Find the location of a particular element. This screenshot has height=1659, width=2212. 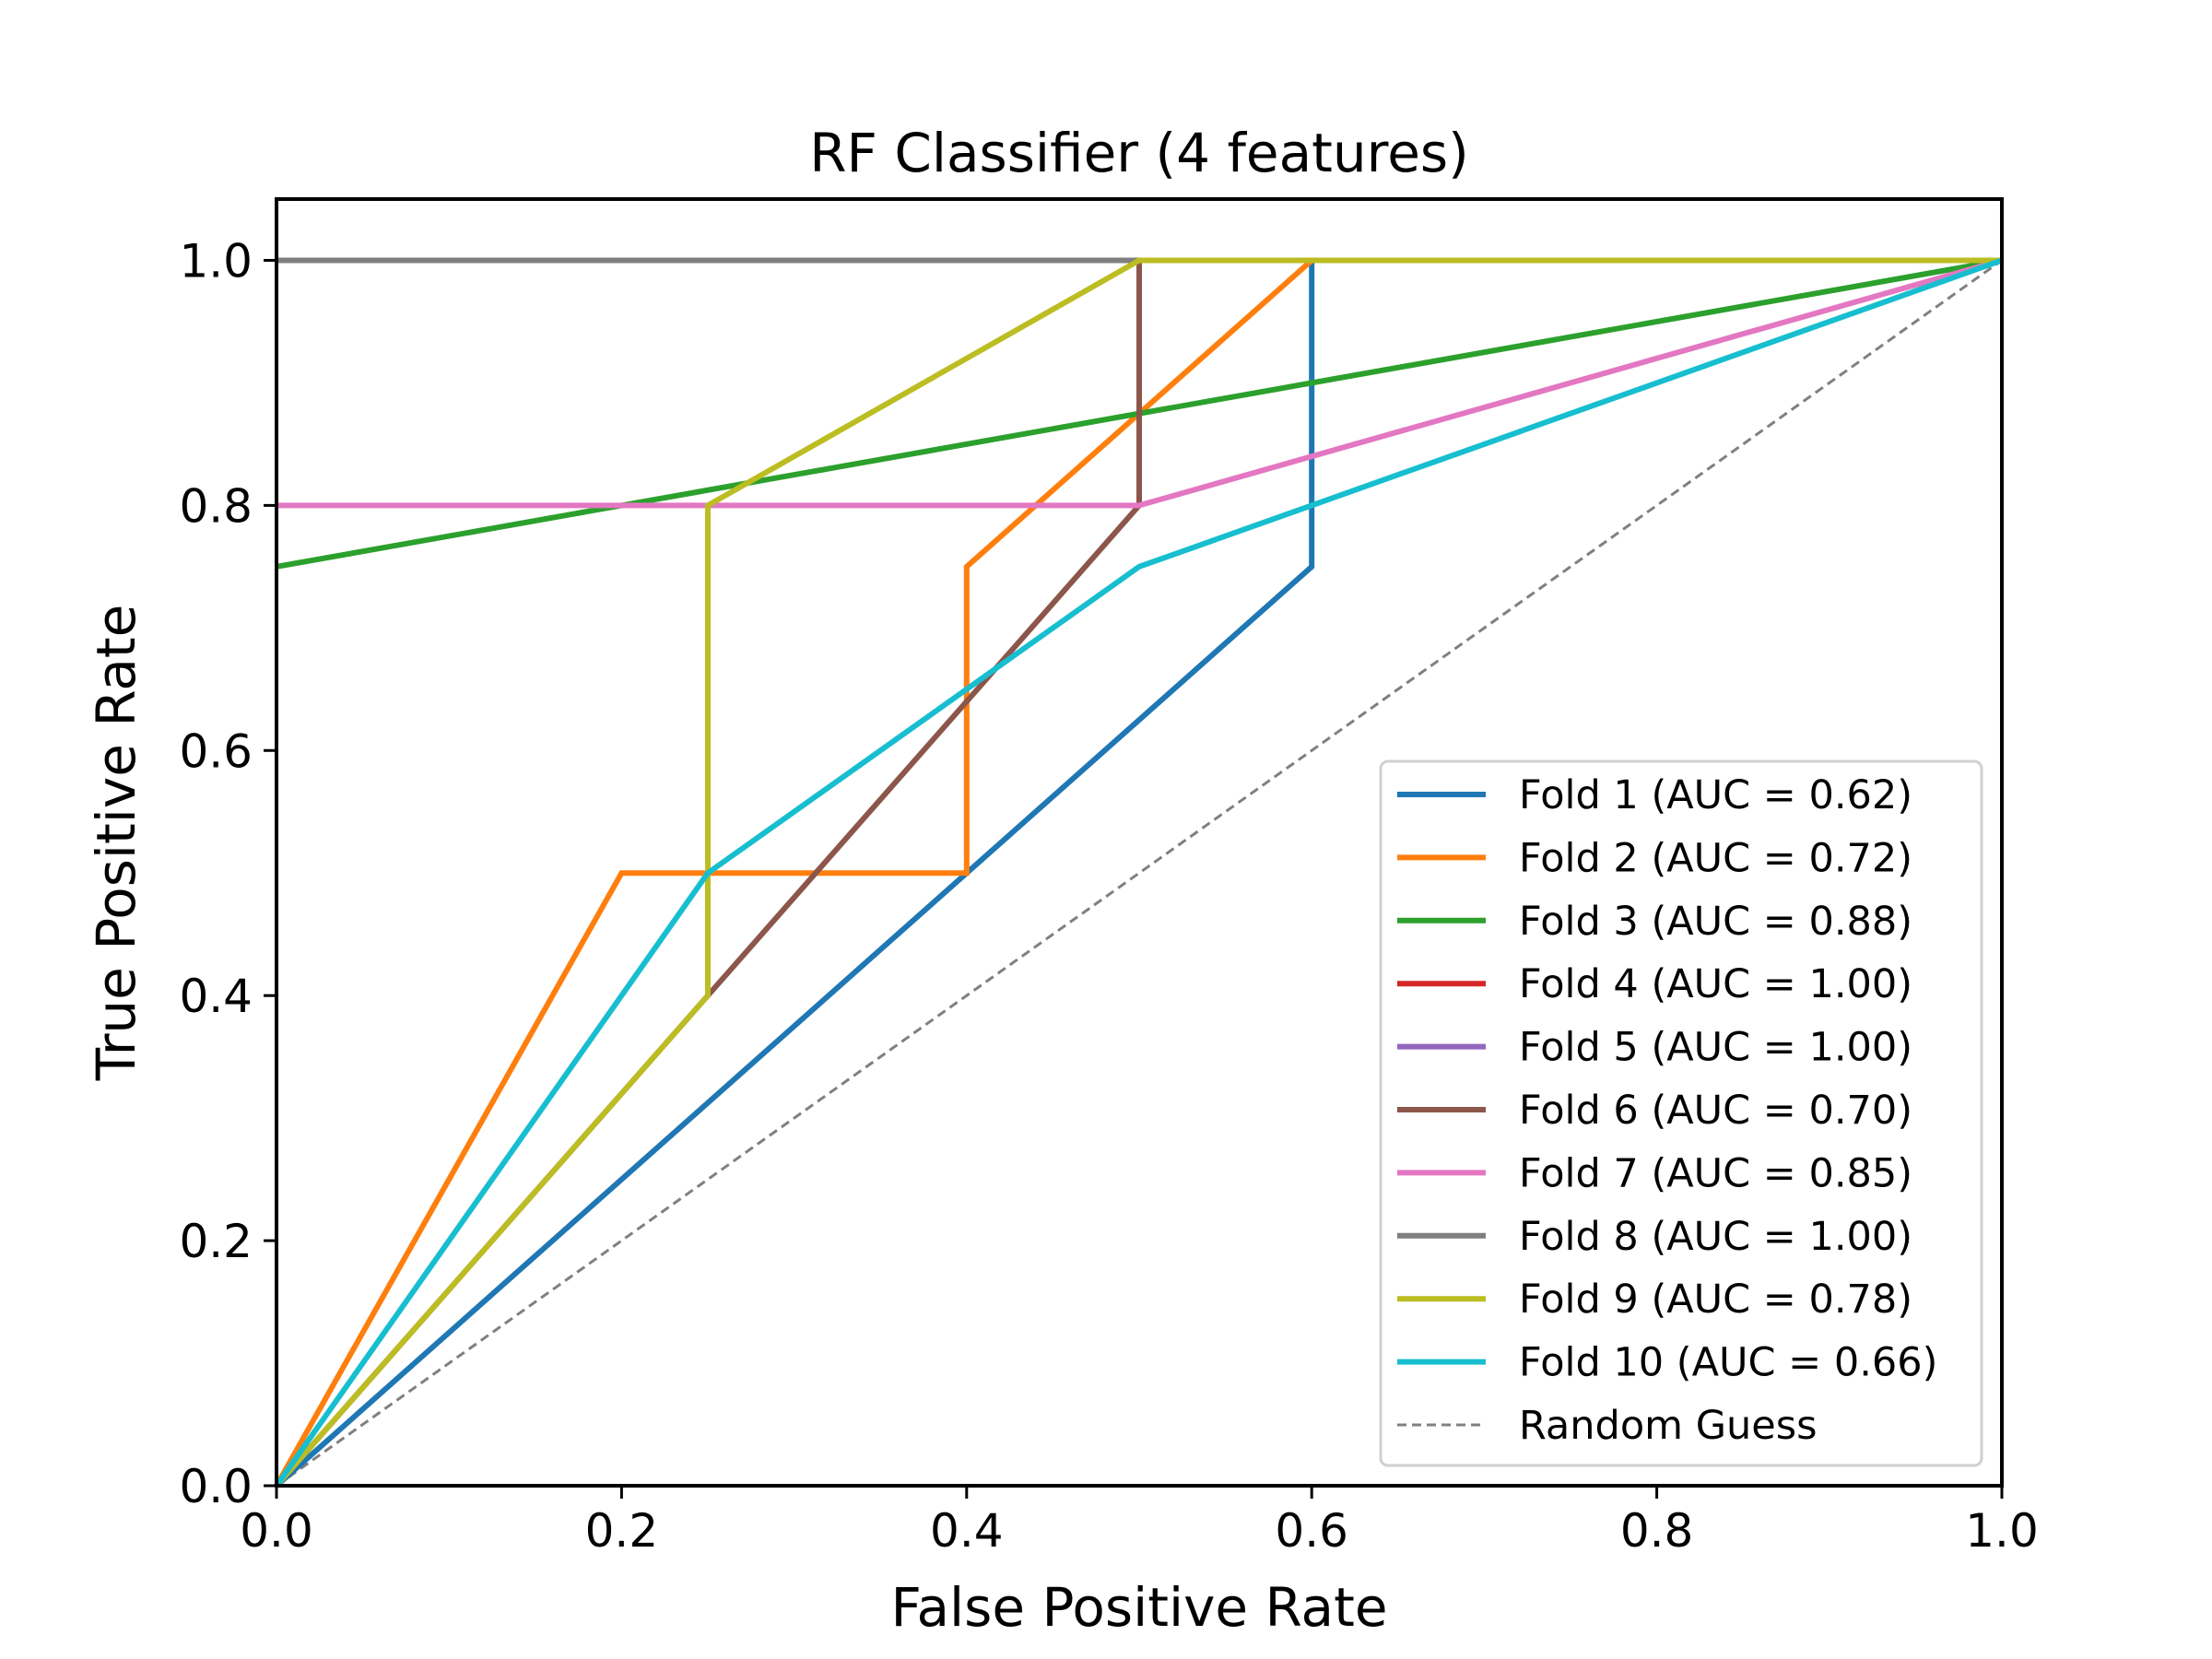

legend-label-fold-4: Fold 4 (AUC = 1.00) is located at coordinates (1715, 984).